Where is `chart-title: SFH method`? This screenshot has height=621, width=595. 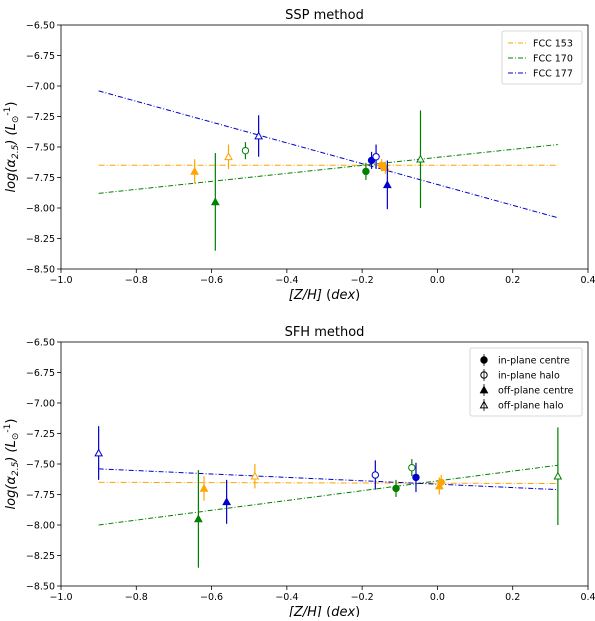 chart-title: SFH method is located at coordinates (325, 332).